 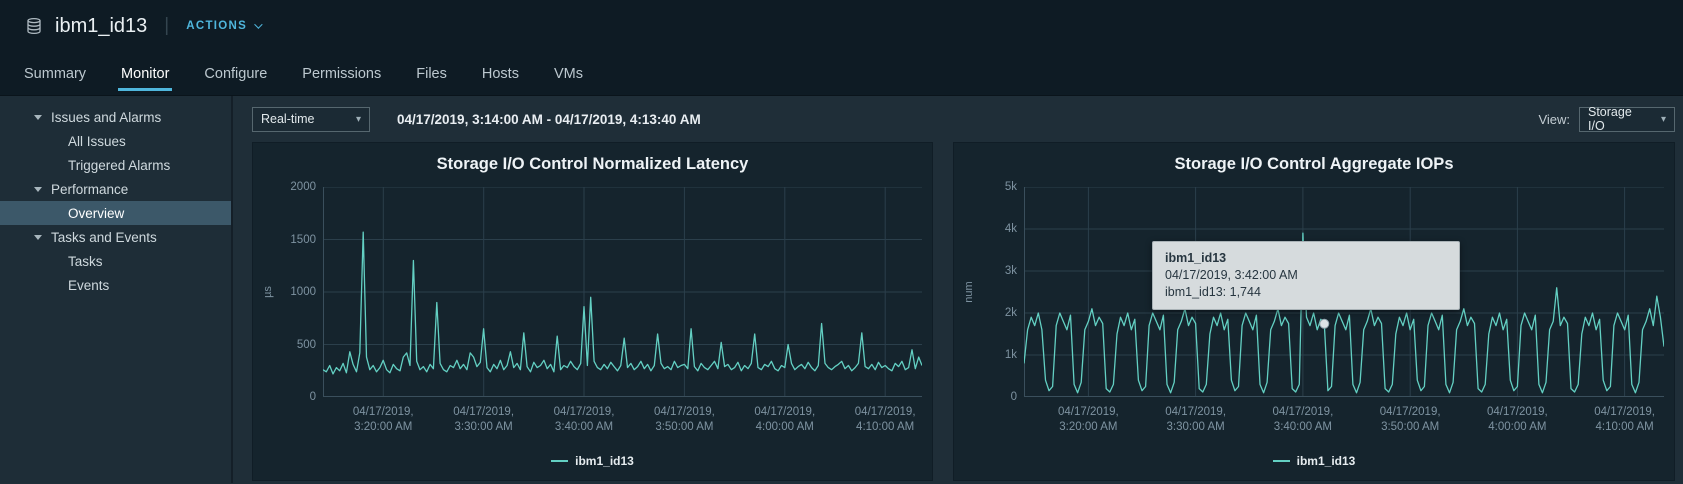 What do you see at coordinates (1314, 164) in the screenshot?
I see `chart-title: Storage I/O Control Aggregate IOPs` at bounding box center [1314, 164].